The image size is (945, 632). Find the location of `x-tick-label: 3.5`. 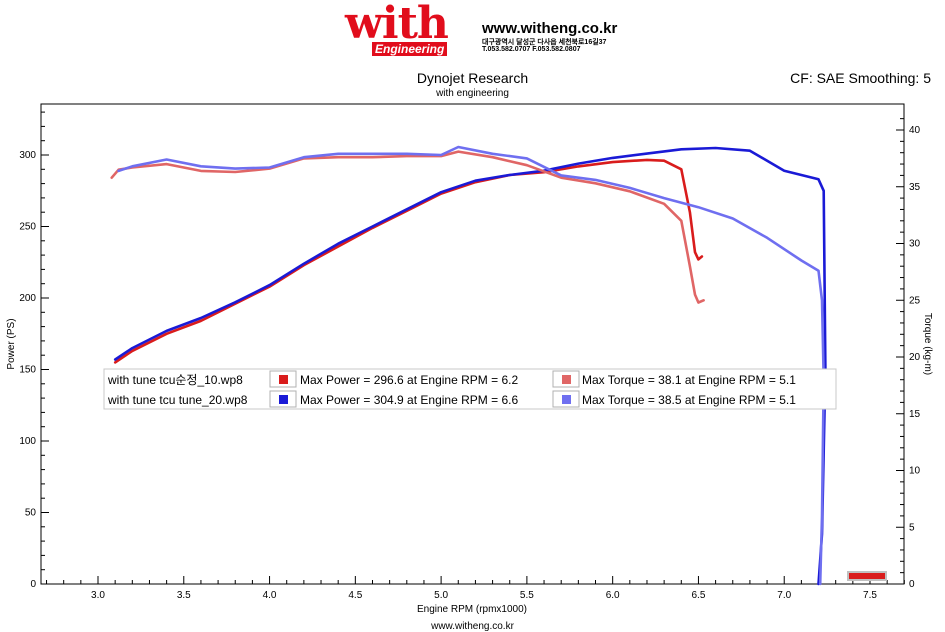

x-tick-label: 3.5 is located at coordinates (184, 595).